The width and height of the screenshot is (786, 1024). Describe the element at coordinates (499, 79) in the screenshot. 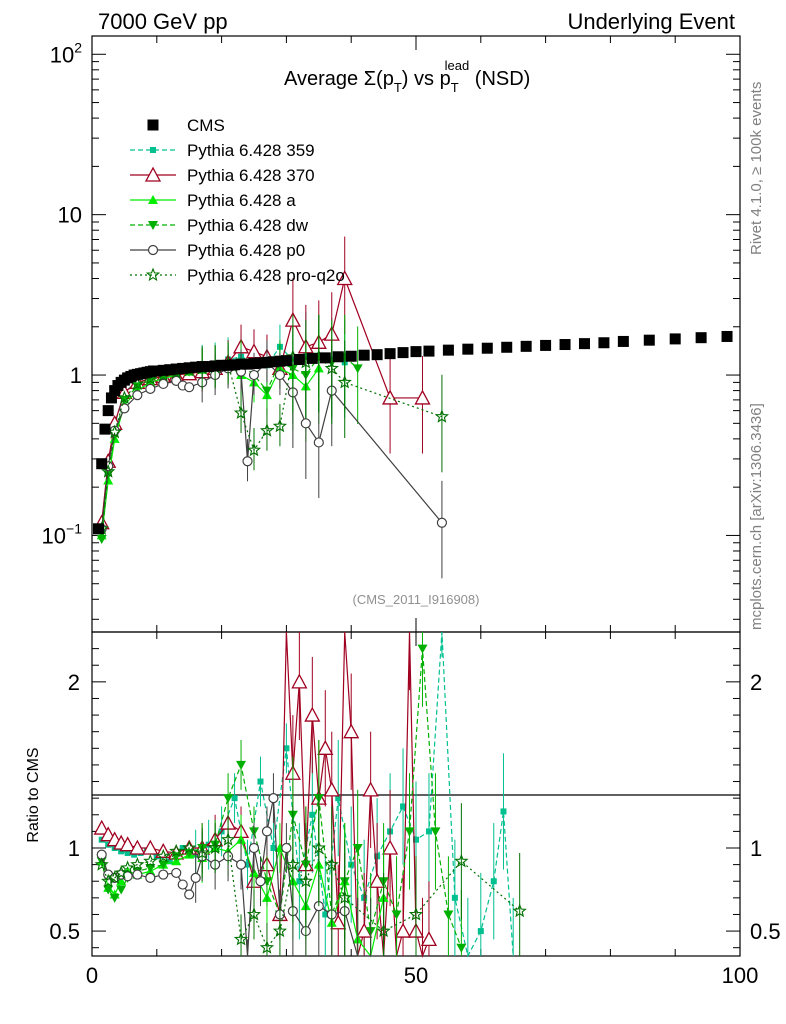

I see `title-end: (NSD)` at that location.